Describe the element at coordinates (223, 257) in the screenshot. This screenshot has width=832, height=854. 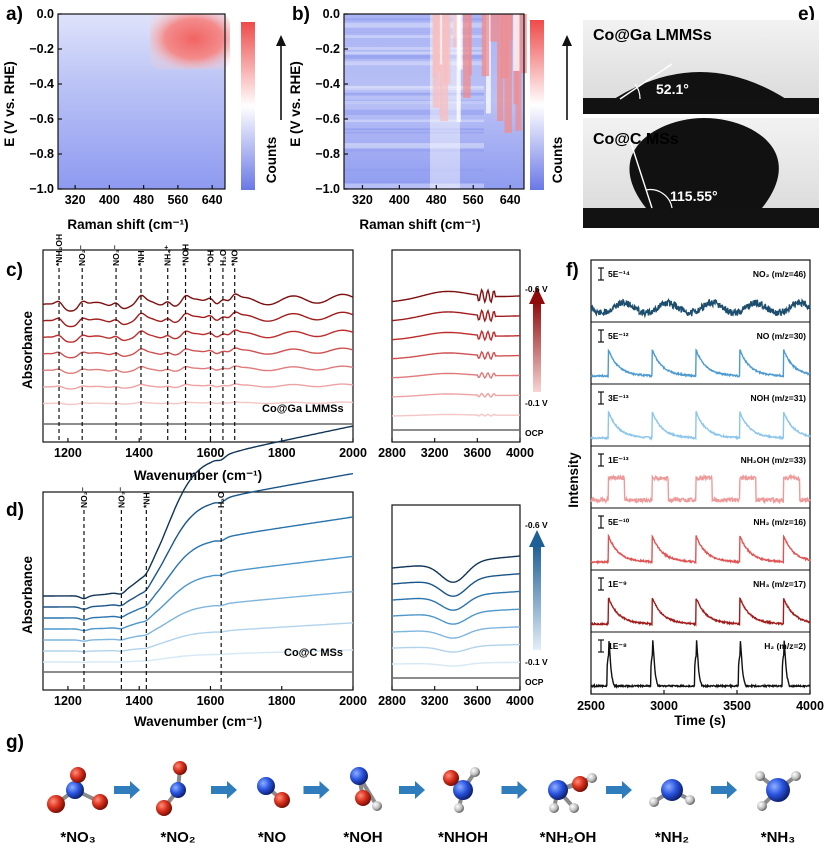
I see `c-assignment-label: H₂O` at that location.